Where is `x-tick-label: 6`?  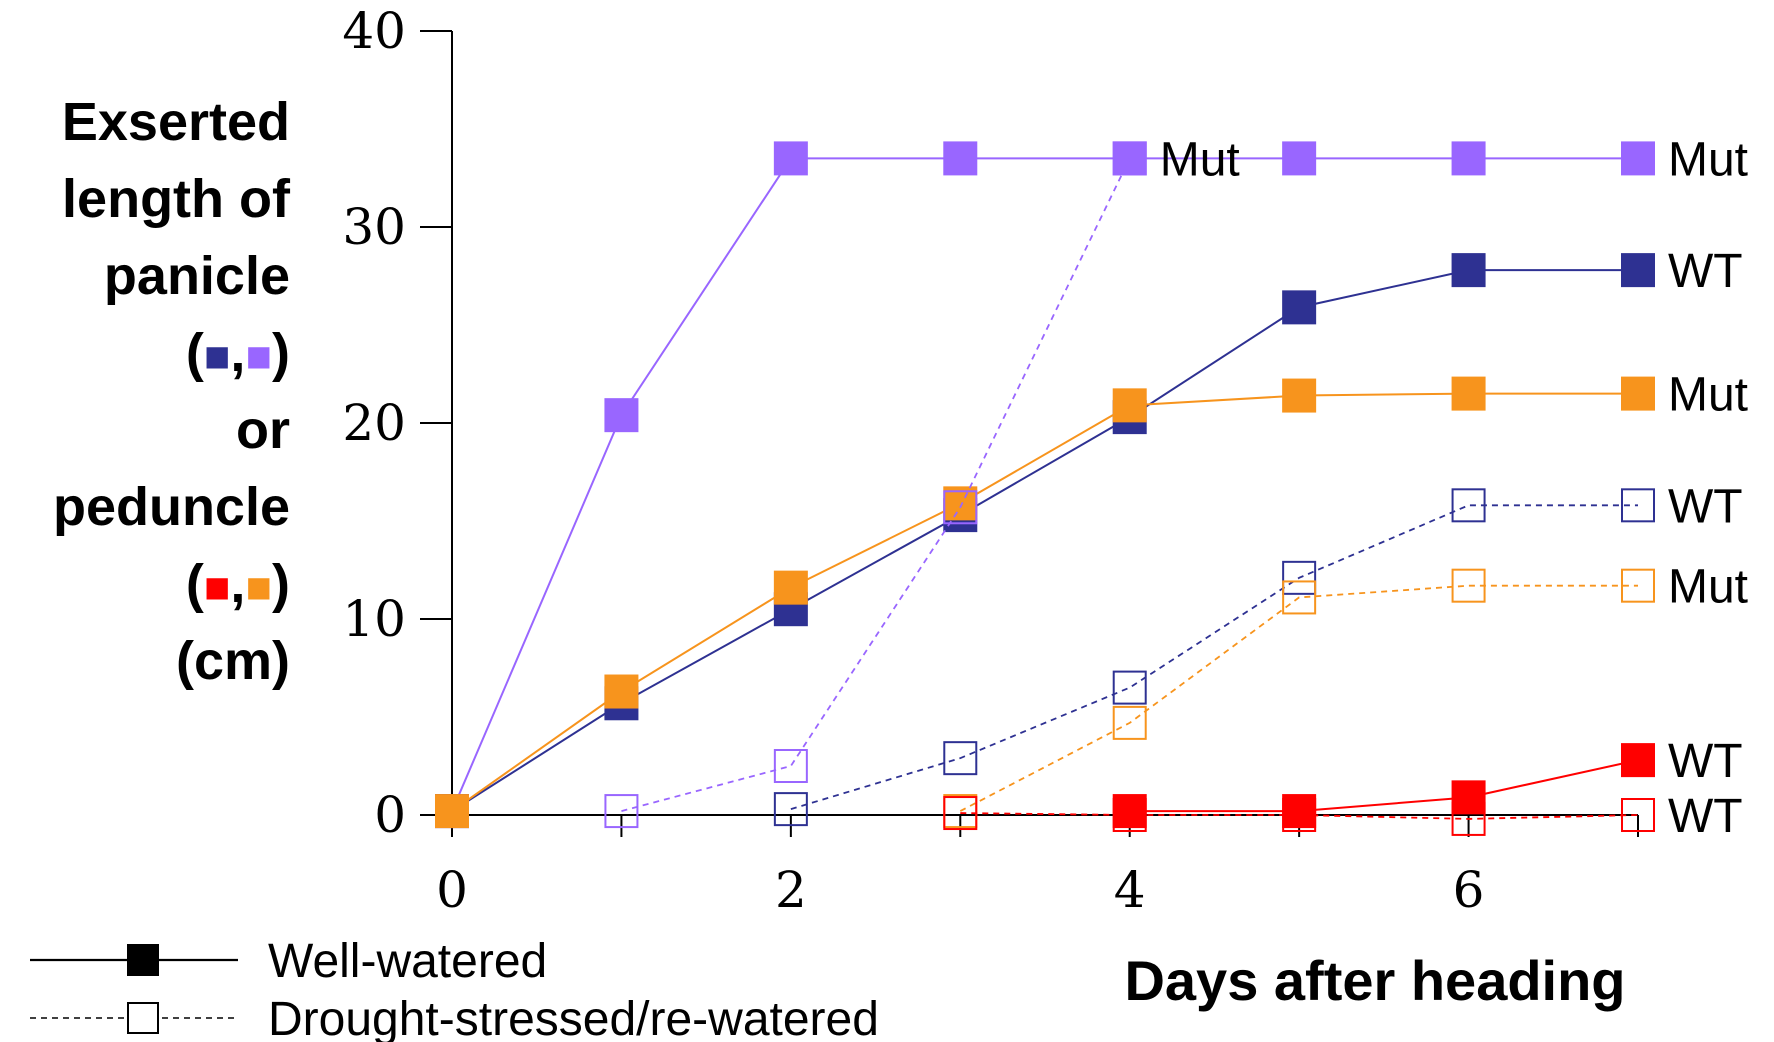
x-tick-label: 6 is located at coordinates (1469, 890).